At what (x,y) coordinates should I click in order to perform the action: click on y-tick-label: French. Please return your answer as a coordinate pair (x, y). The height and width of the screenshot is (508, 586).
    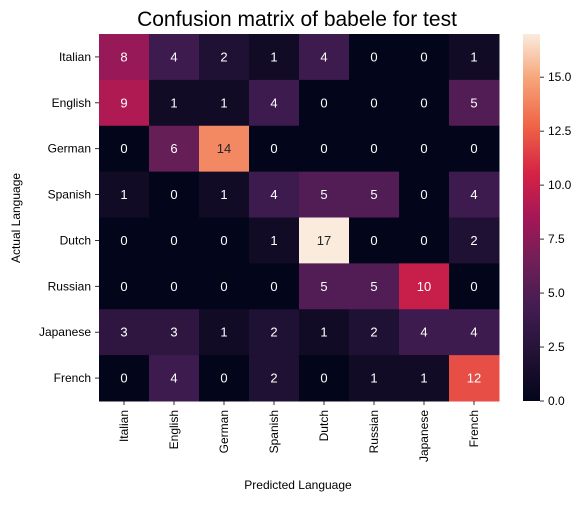
    Looking at the image, I should click on (72, 378).